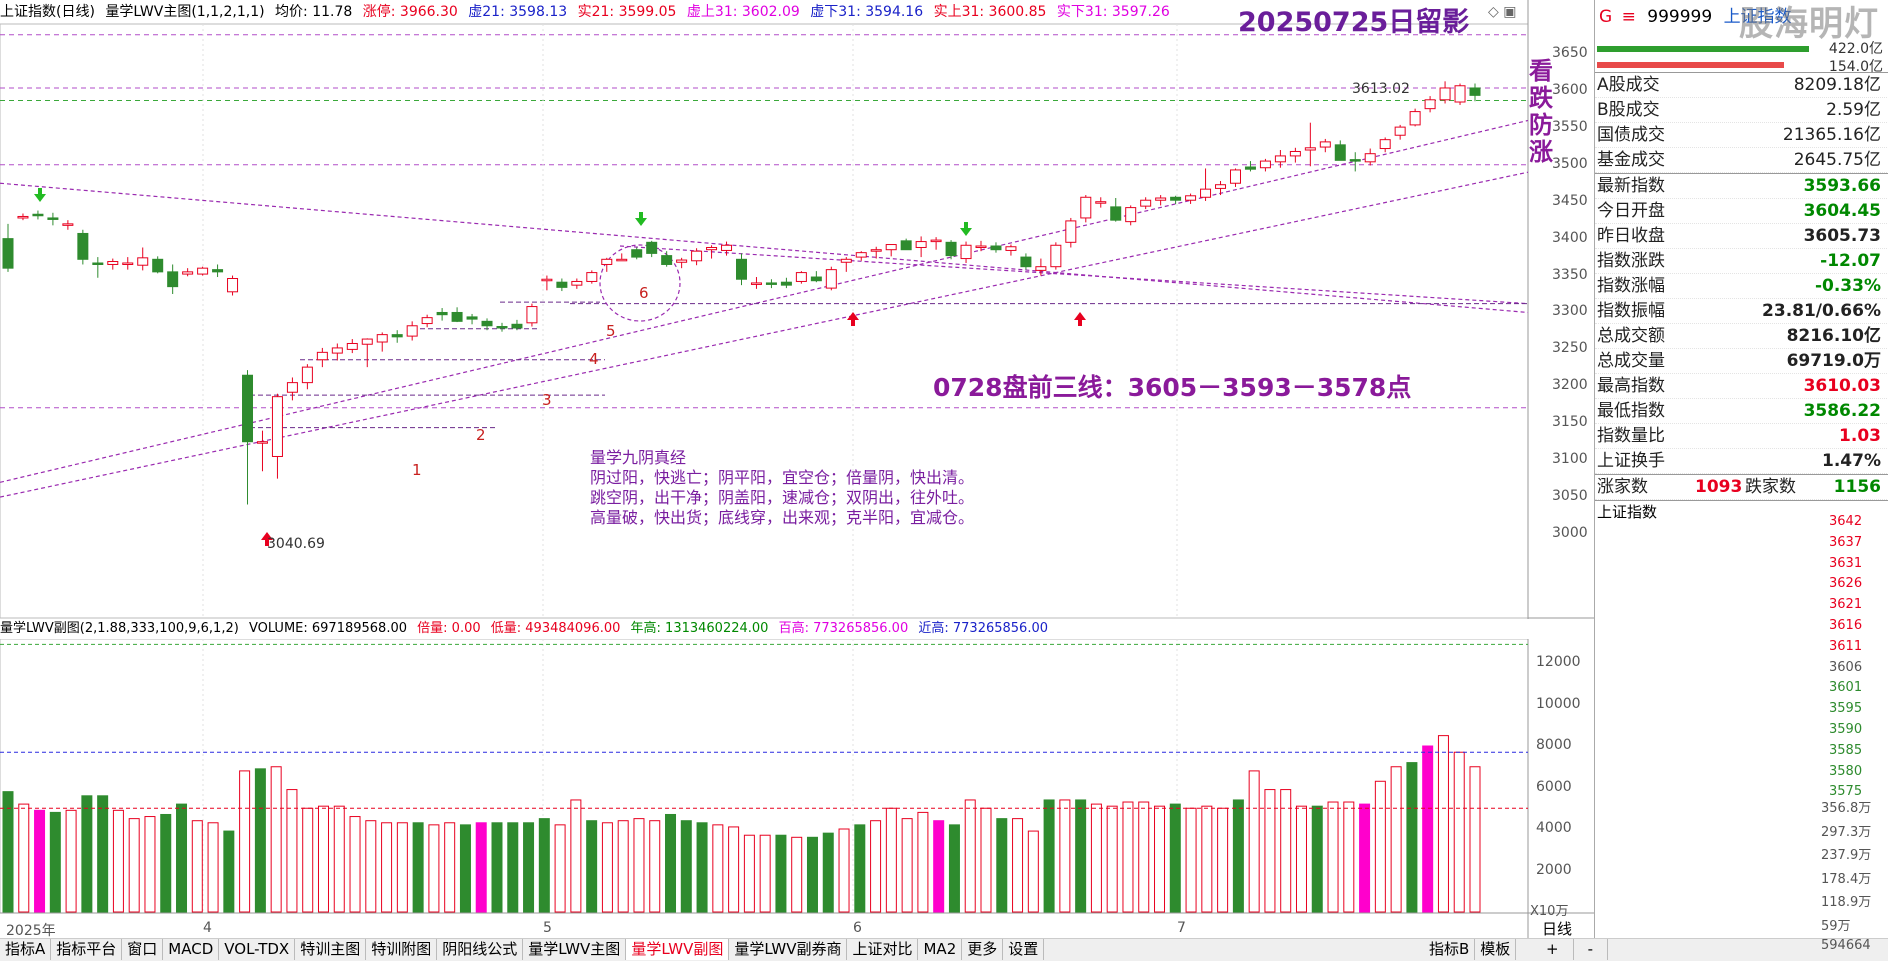  Describe the element at coordinates (191, 949) in the screenshot. I see `tab-item: MACD` at that location.